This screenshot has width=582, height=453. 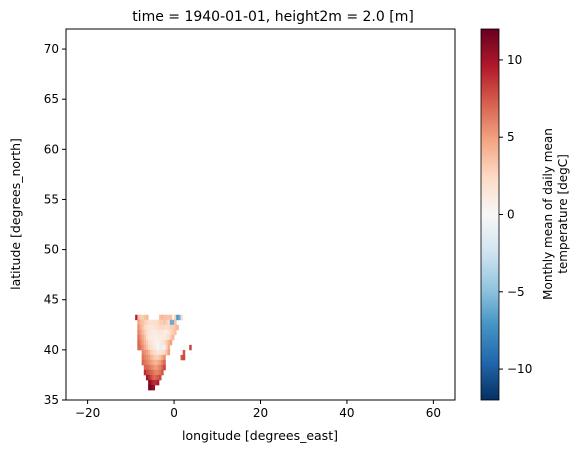 I want to click on x-axis-label: longitude [degrees_east], so click(x=260, y=435).